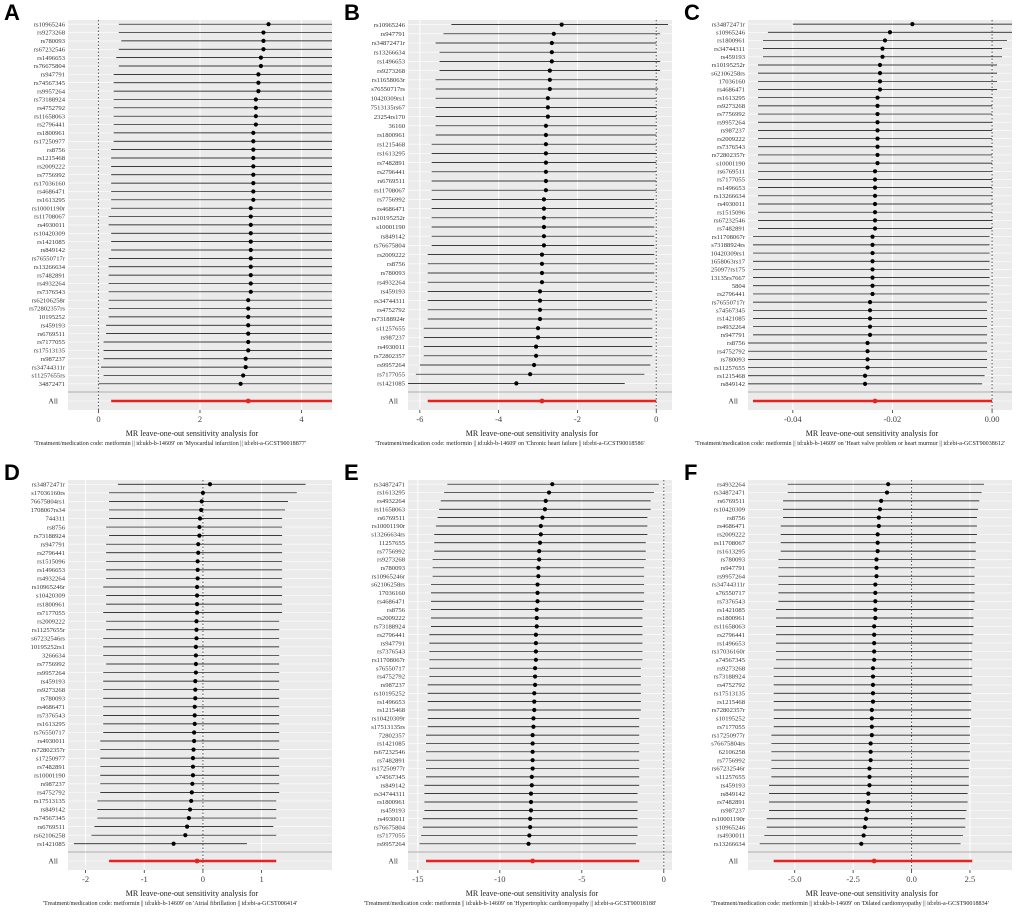  I want to click on snp-label: rs11658063r, so click(389, 80).